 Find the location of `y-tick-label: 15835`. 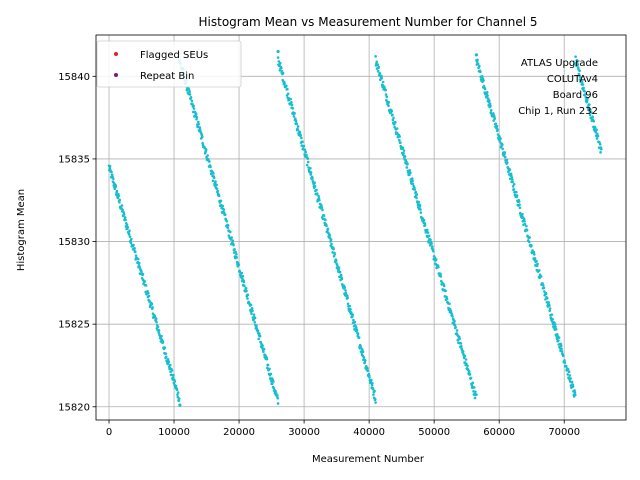

y-tick-label: 15835 is located at coordinates (74, 159).